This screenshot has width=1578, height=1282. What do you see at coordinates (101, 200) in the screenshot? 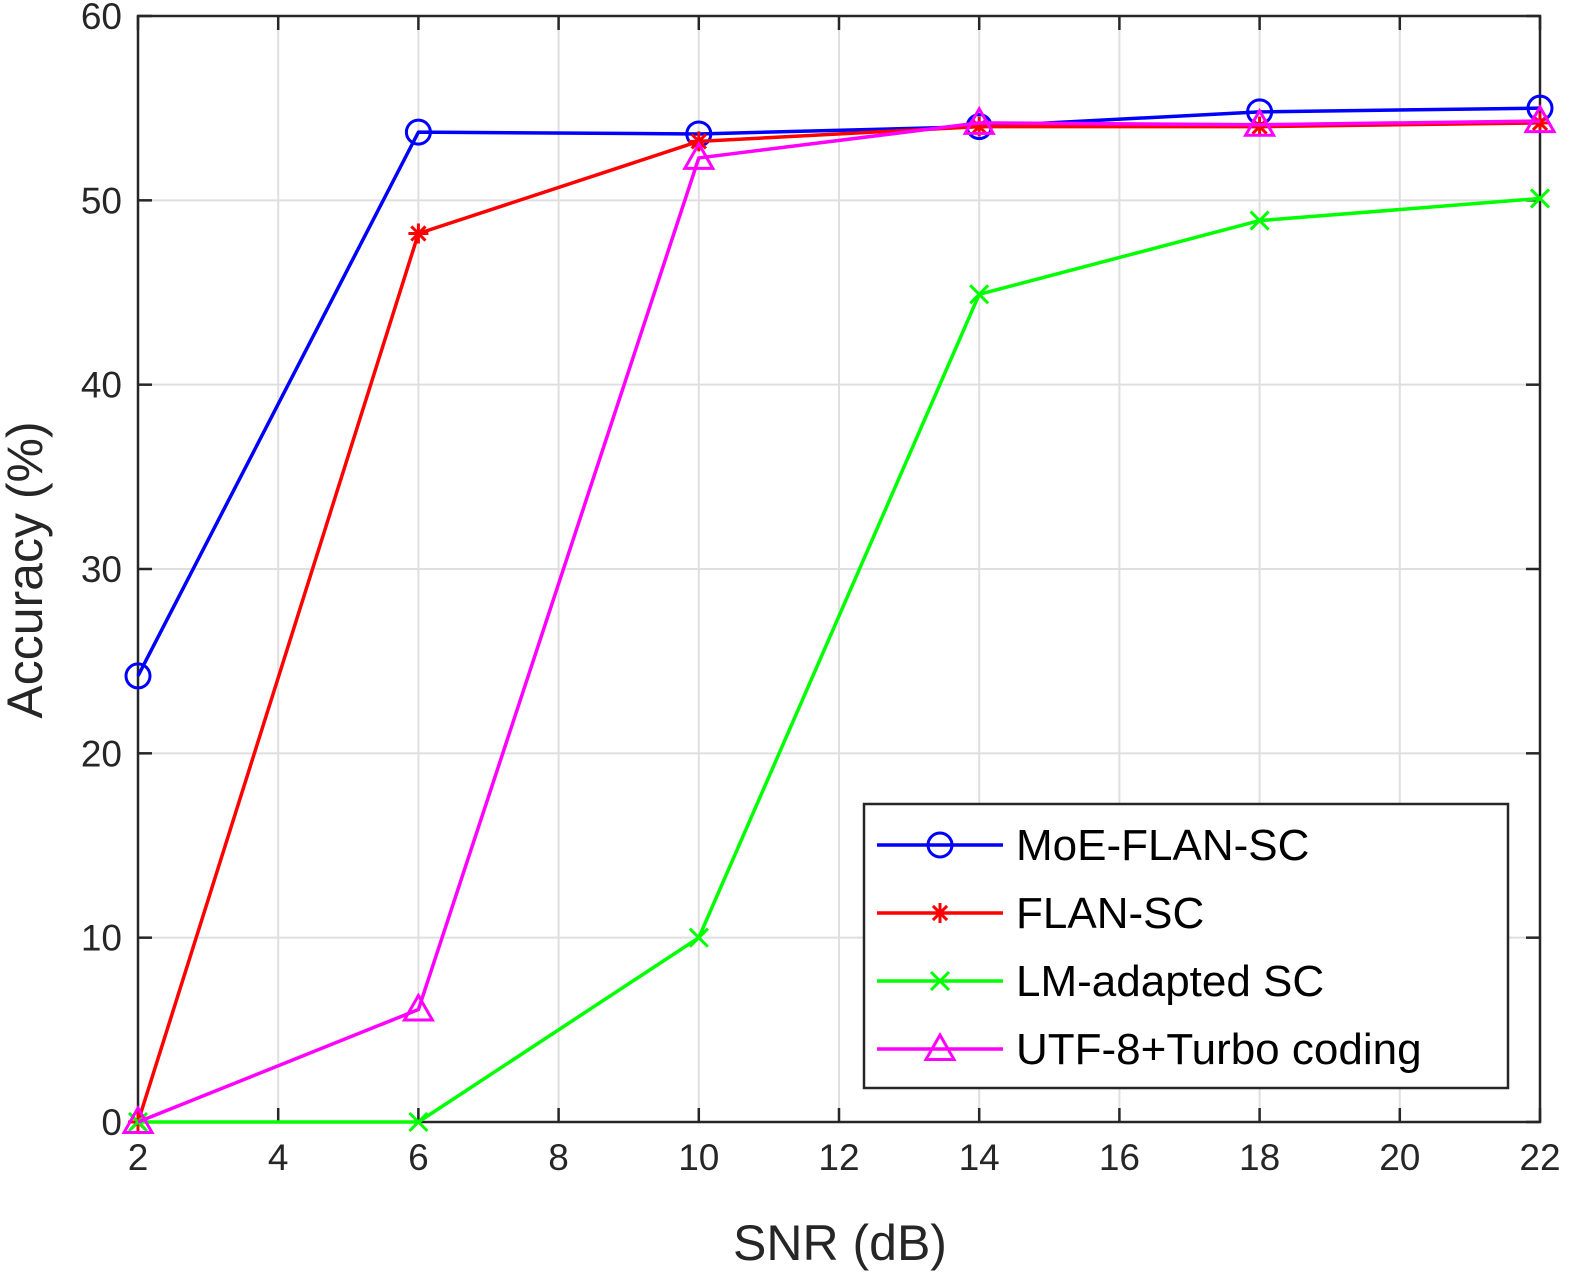
I see `y-tick-label-50: 50` at bounding box center [101, 200].